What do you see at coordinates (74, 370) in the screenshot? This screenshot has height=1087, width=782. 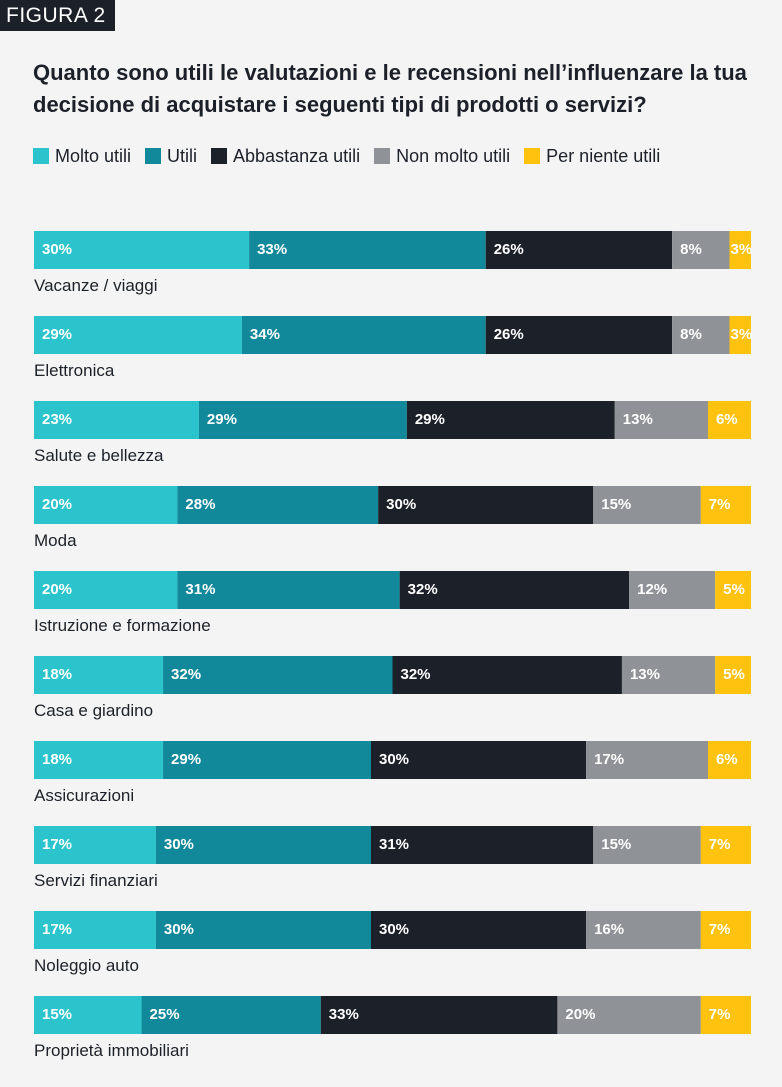 I see `category-label: Elettronica` at bounding box center [74, 370].